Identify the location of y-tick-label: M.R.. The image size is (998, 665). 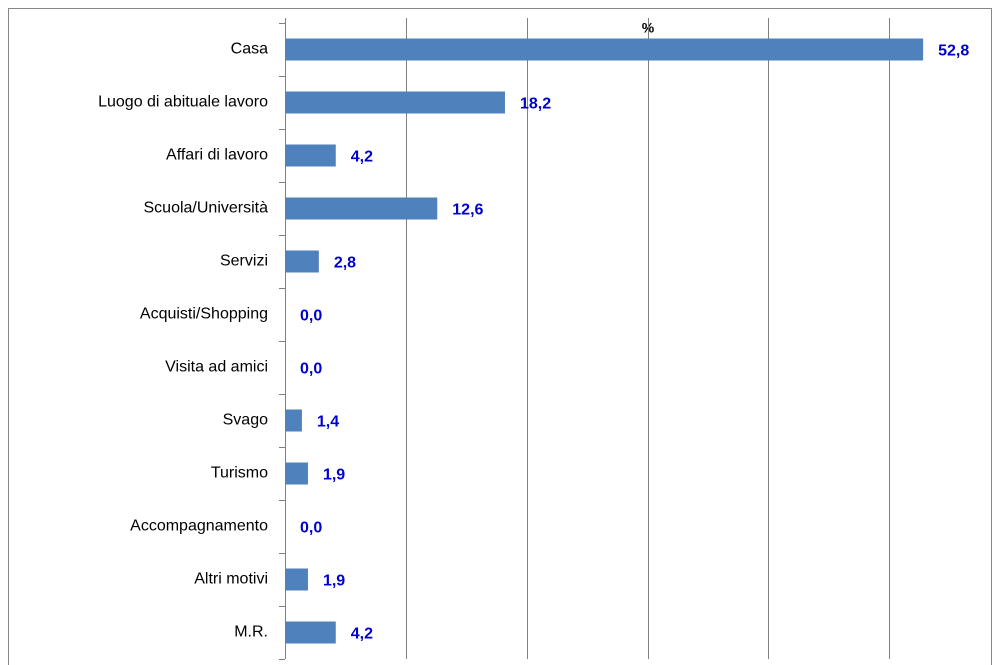
(251, 632).